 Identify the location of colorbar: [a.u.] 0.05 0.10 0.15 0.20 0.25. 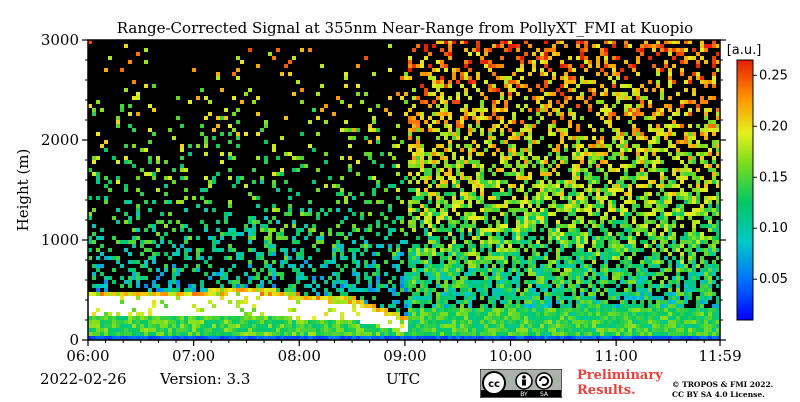
(757, 181).